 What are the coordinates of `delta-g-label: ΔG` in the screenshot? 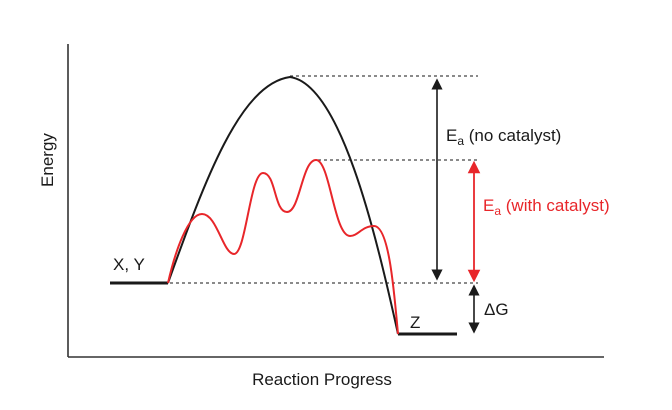 It's located at (496, 309).